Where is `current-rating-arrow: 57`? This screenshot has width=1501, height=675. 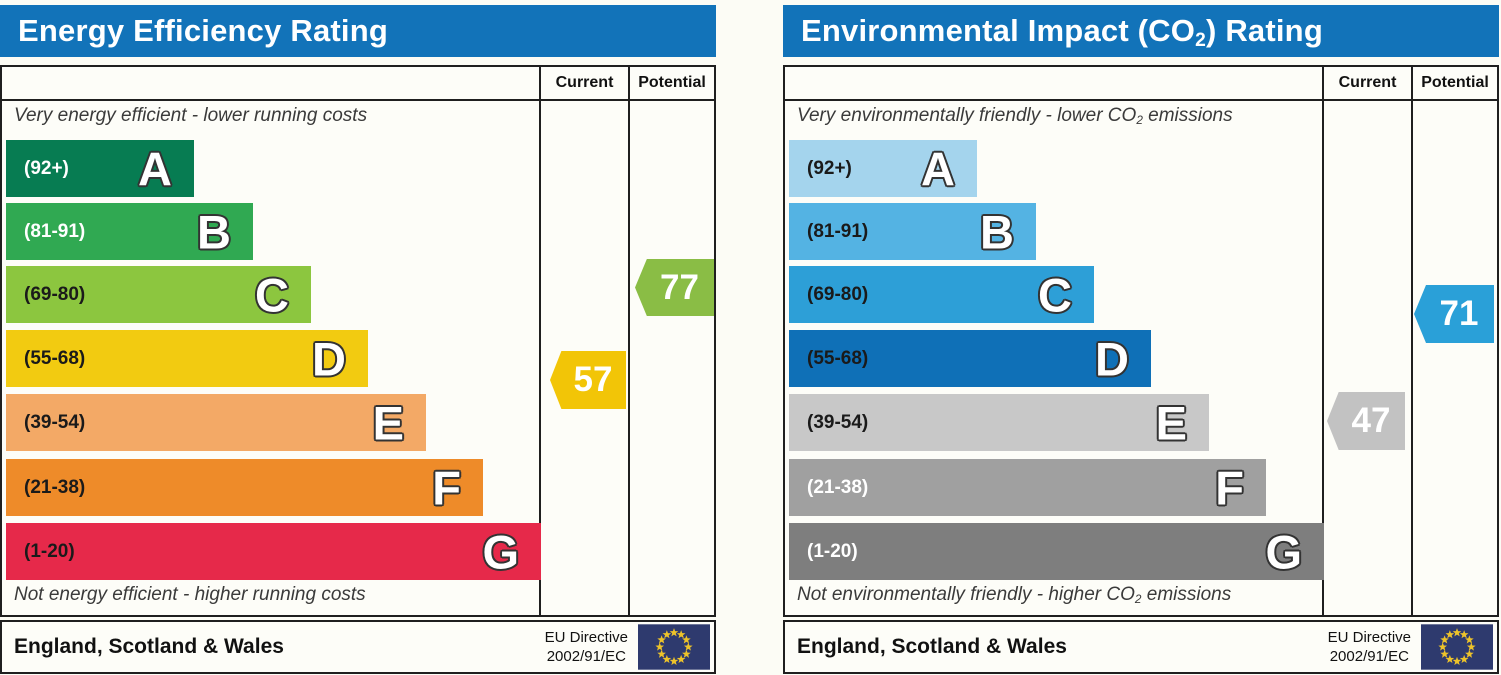
current-rating-arrow: 57 is located at coordinates (588, 380).